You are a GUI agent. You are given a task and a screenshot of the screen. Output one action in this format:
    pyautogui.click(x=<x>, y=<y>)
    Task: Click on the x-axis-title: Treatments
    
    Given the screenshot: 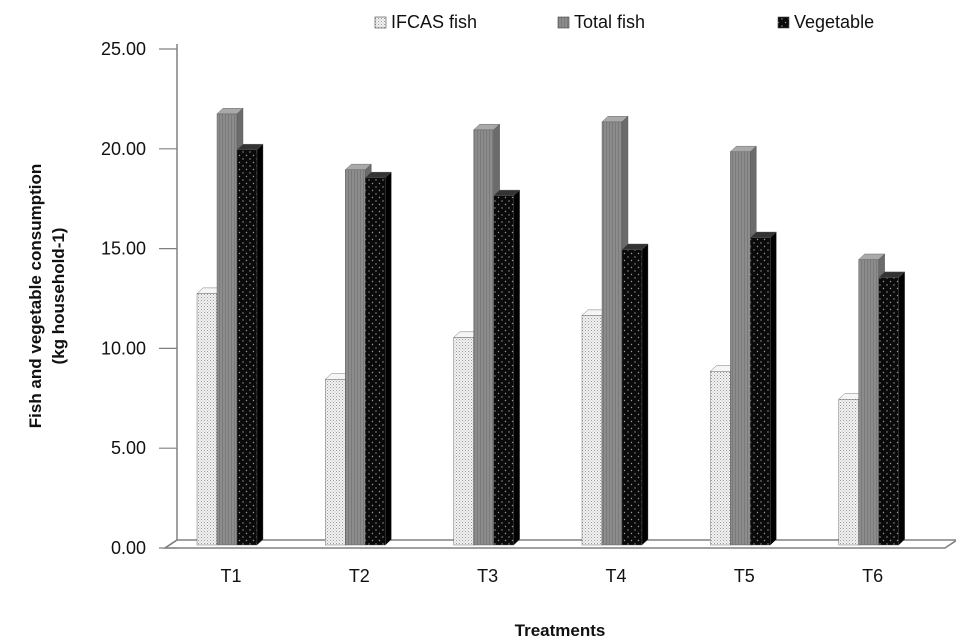 What is the action you would take?
    pyautogui.click(x=560, y=630)
    